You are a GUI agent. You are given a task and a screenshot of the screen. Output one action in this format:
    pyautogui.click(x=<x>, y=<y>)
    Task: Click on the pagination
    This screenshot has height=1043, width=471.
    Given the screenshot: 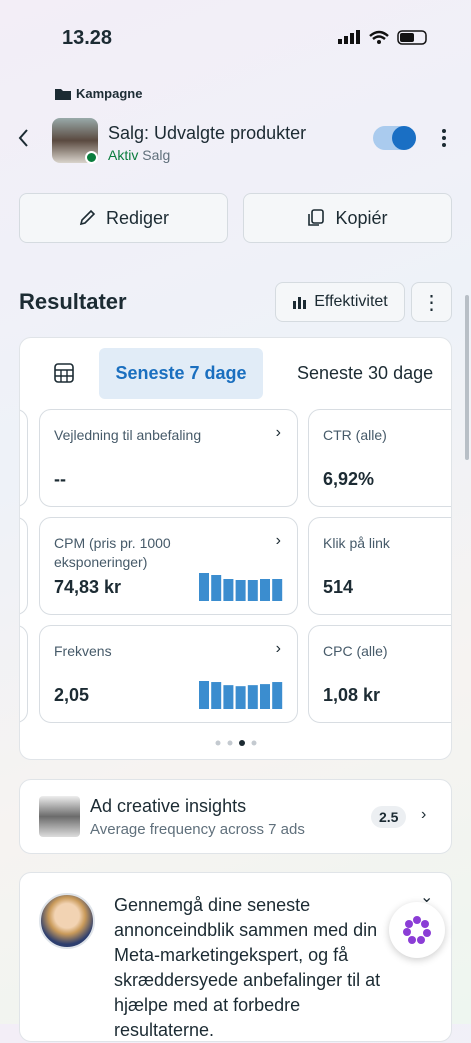 What is the action you would take?
    pyautogui.click(x=240, y=740)
    